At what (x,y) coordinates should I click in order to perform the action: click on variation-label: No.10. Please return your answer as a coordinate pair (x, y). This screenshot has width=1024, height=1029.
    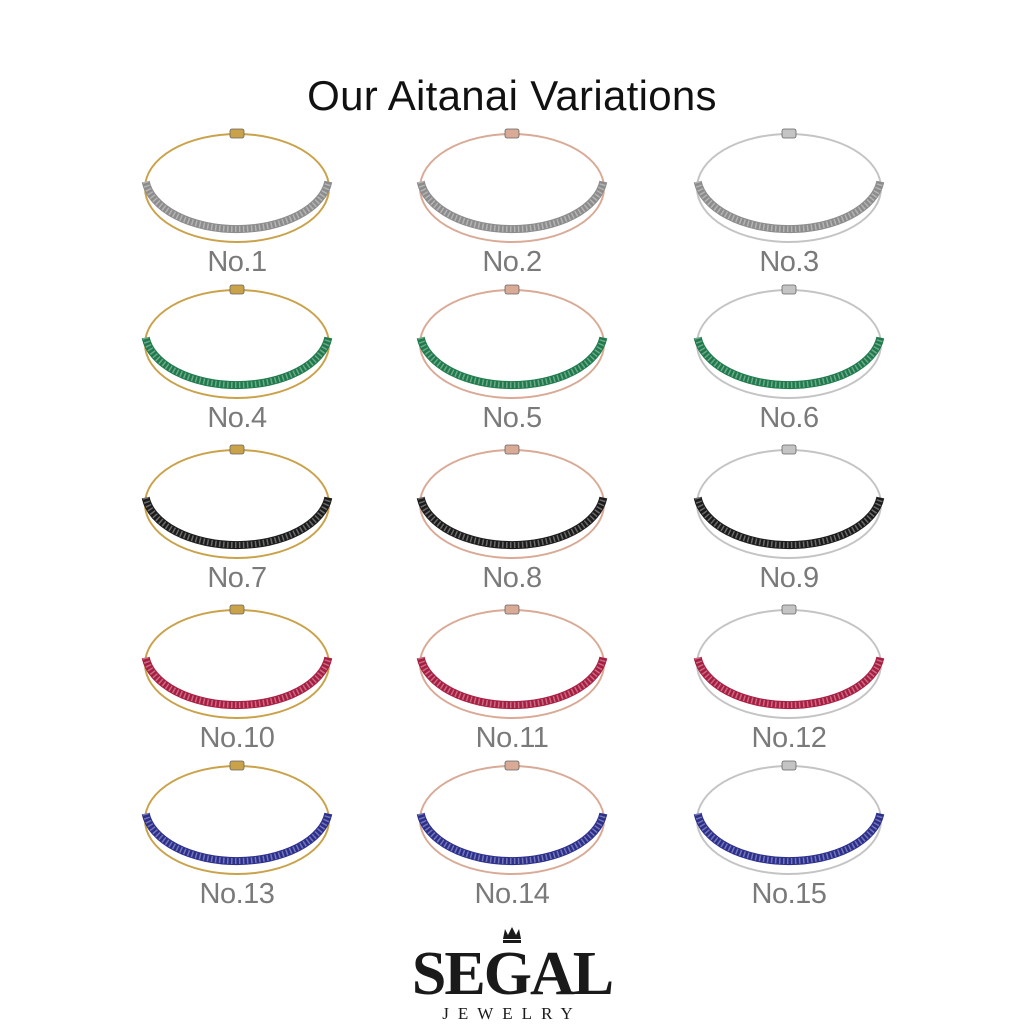
    Looking at the image, I should click on (237, 738).